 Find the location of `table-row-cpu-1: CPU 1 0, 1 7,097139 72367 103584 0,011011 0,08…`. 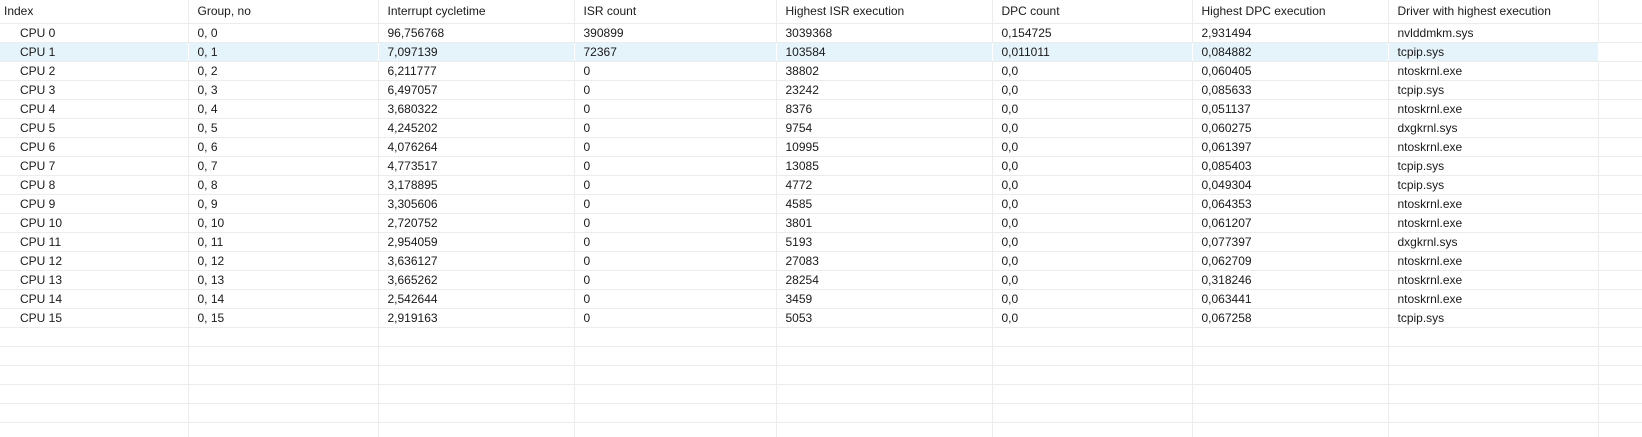

table-row-cpu-1: CPU 1 0, 1 7,097139 72367 103584 0,011011 0,08… is located at coordinates (821, 52).